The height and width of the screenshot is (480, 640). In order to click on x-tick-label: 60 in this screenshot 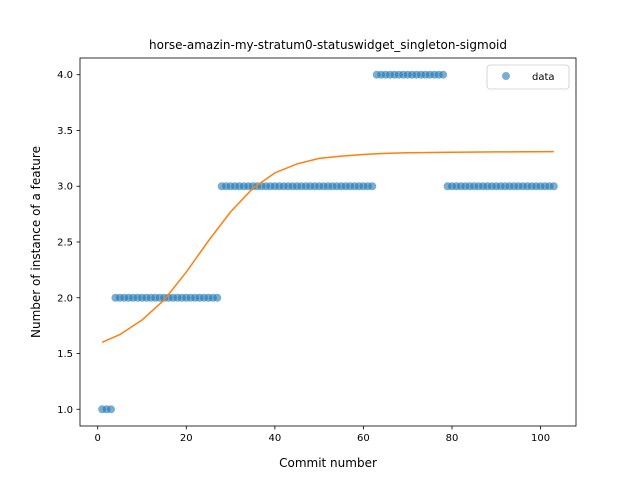, I will do `click(363, 438)`.